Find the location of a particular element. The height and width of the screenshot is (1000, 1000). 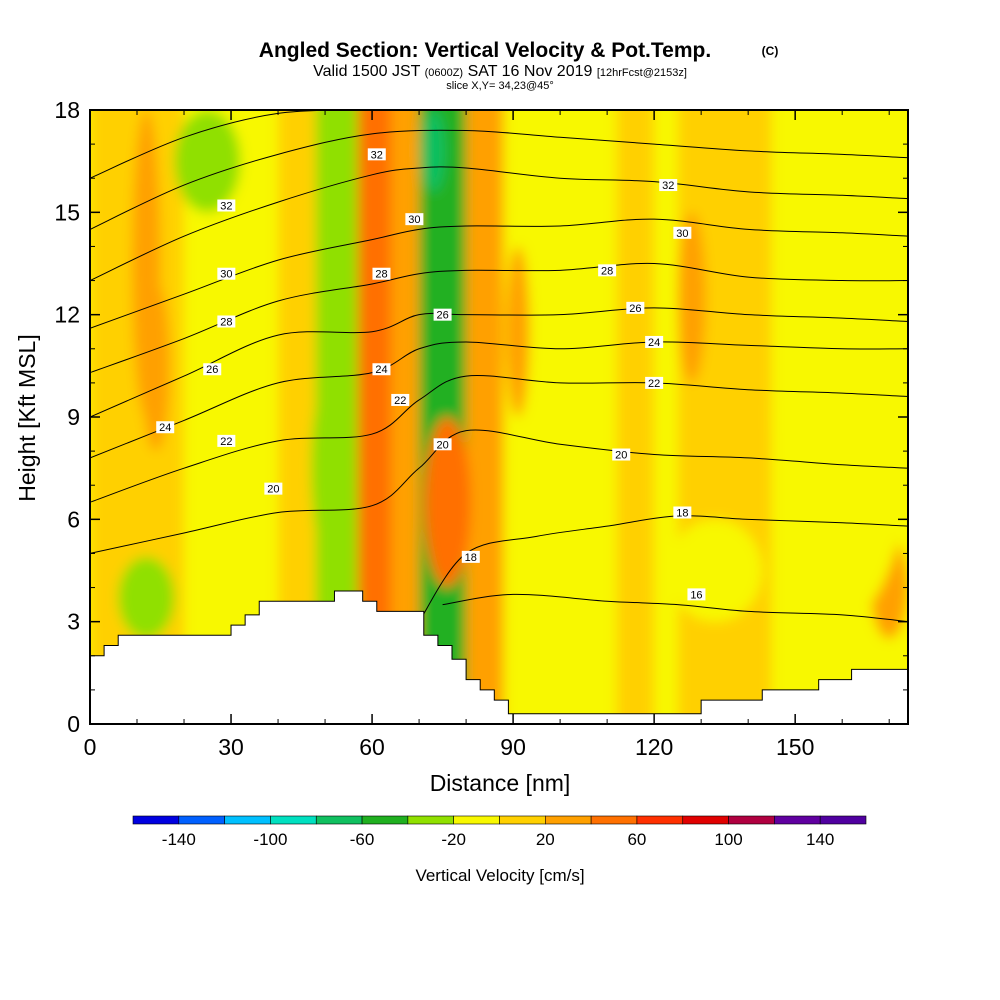

y-tick-label: 18 is located at coordinates (67, 110).